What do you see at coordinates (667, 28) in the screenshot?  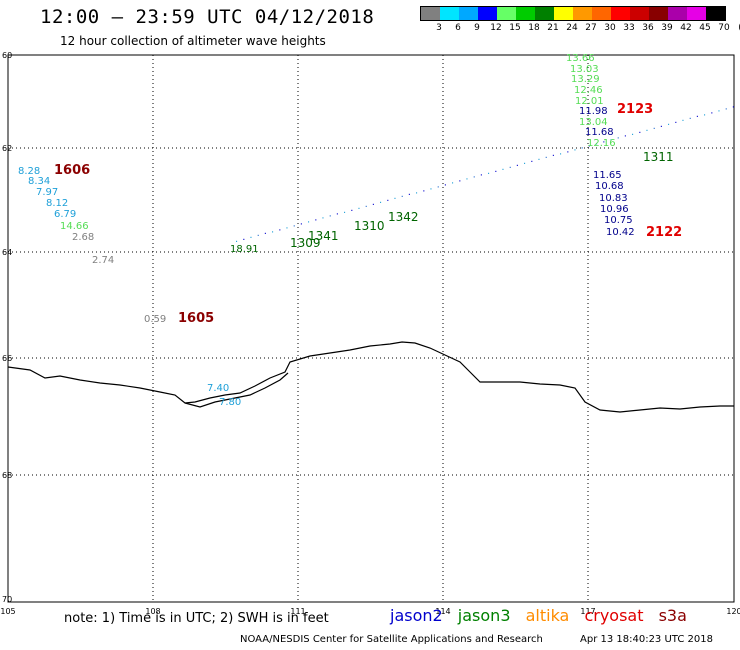 I see `color-scale-label: 39` at bounding box center [667, 28].